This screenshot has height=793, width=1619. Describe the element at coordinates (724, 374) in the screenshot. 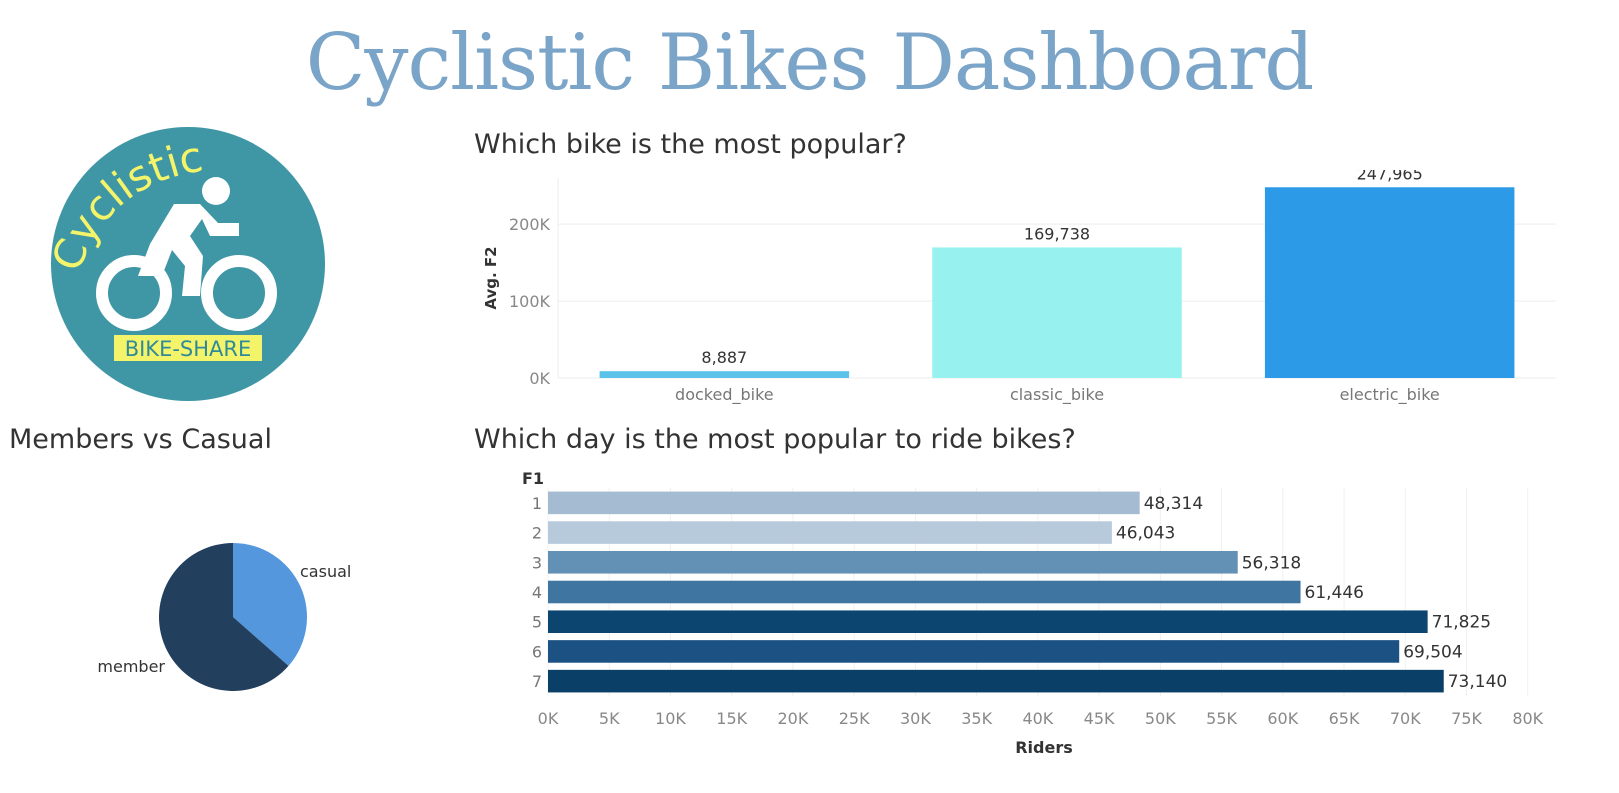

I see `bar-docked-bike` at that location.